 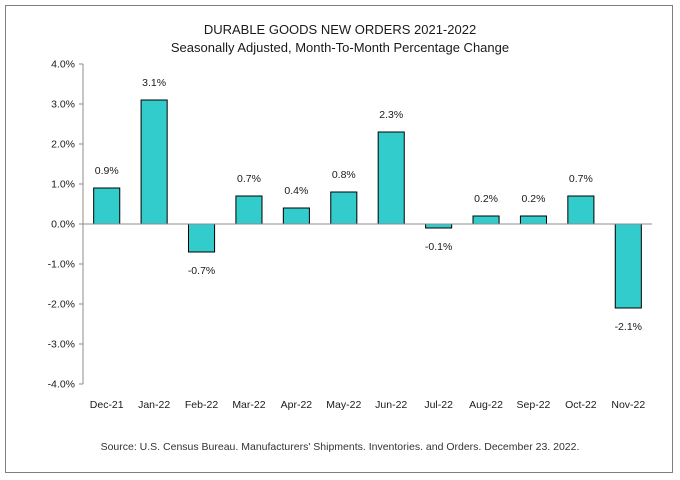 What do you see at coordinates (63, 225) in the screenshot?
I see `y-tick-label: 0.0%` at bounding box center [63, 225].